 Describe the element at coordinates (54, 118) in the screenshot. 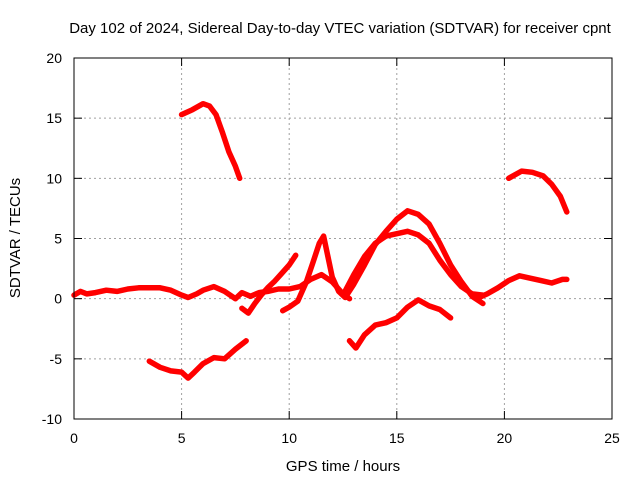

I see `y-tick-label: 15` at that location.